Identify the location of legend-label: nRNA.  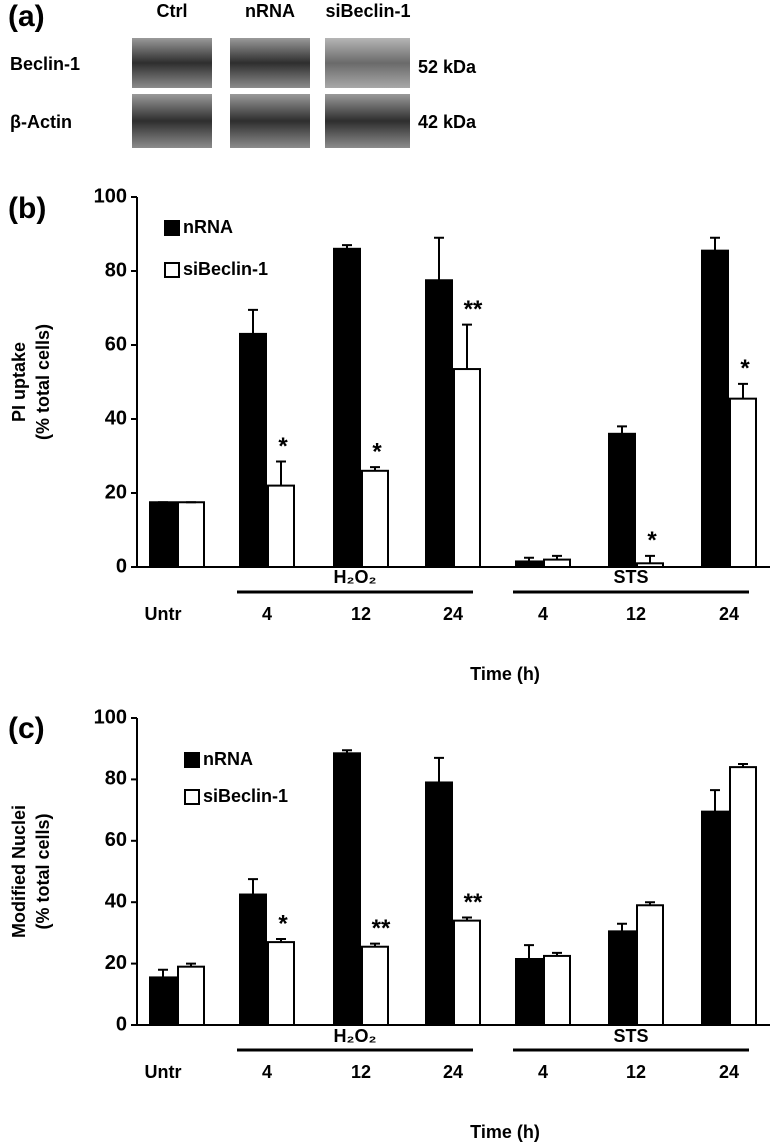
(228, 759).